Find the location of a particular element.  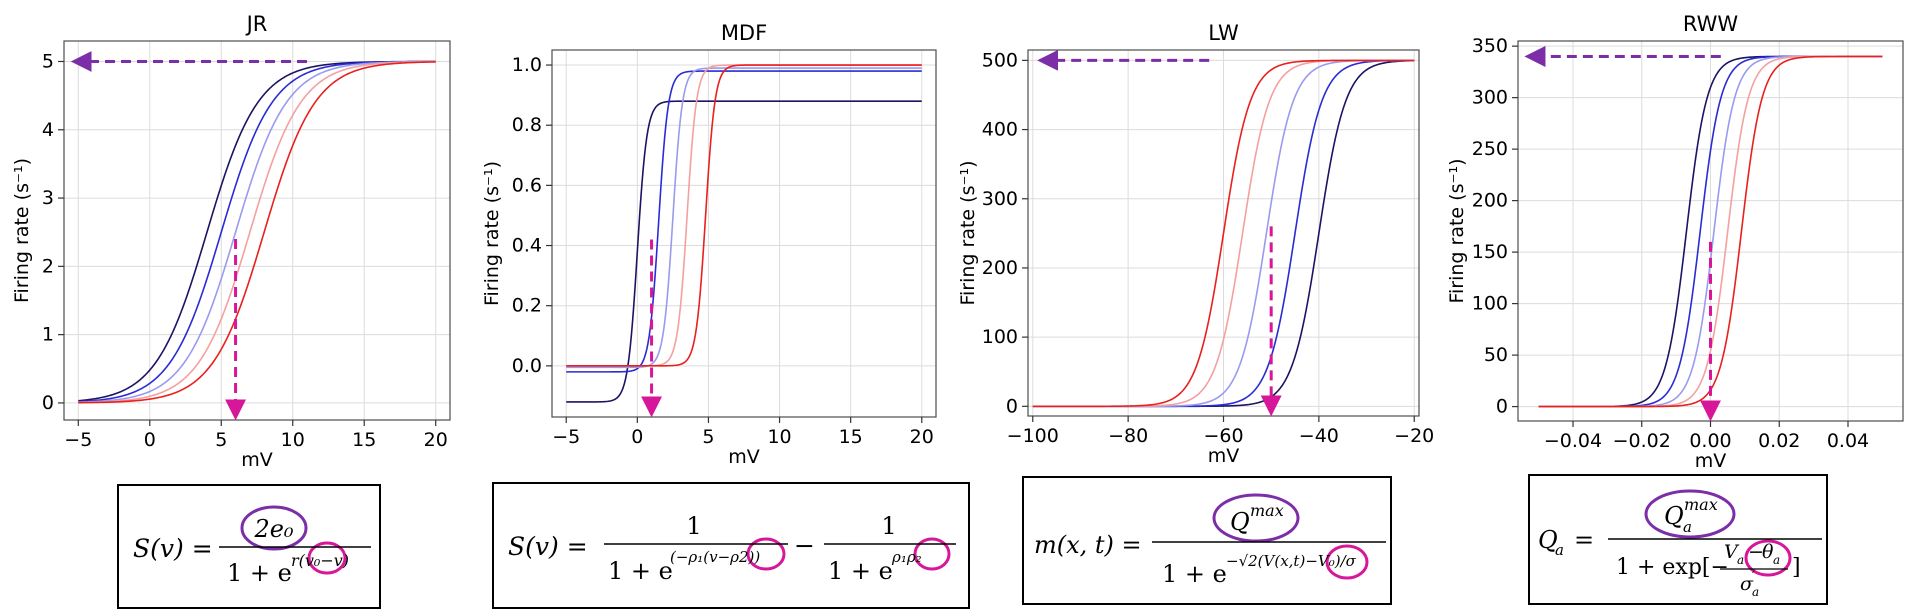

magenta-circle-v0-lw is located at coordinates (1347, 562).